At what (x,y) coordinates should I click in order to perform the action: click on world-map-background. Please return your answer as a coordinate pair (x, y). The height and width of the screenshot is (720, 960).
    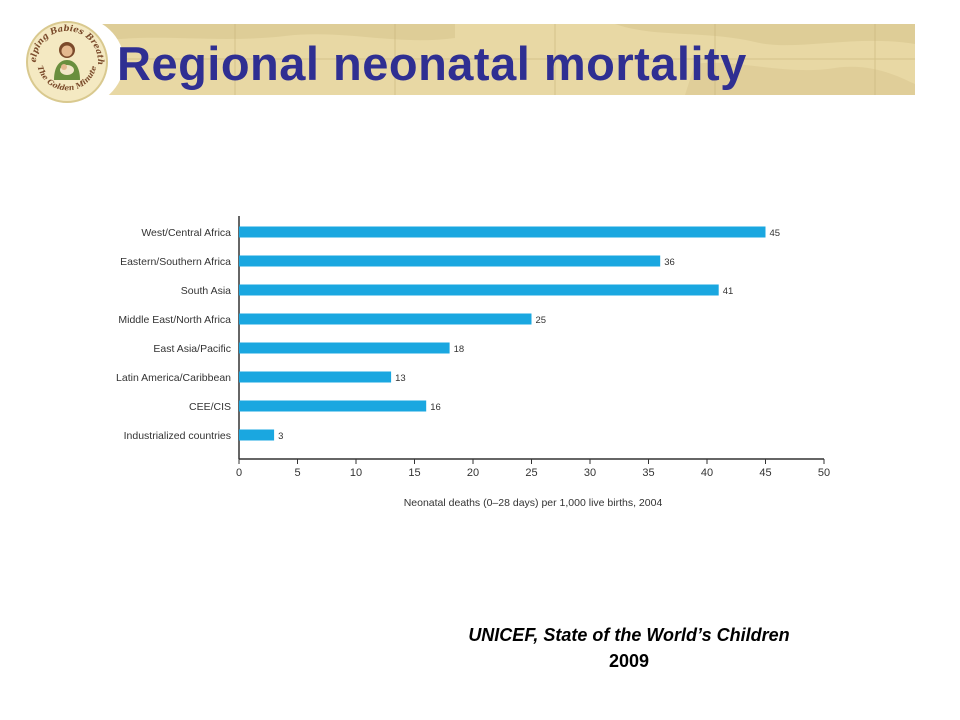
    Looking at the image, I should click on (505, 59).